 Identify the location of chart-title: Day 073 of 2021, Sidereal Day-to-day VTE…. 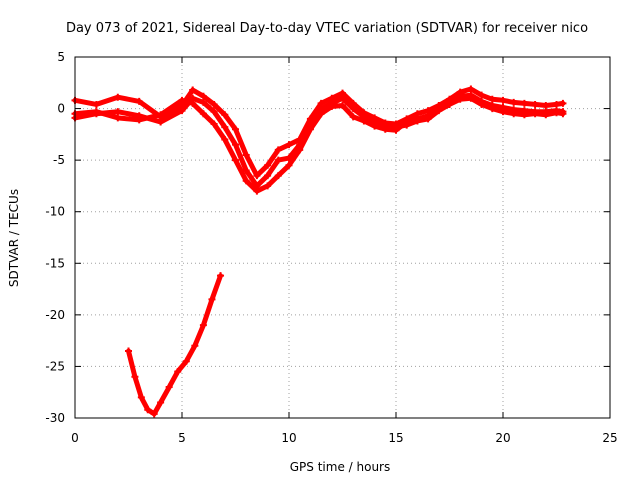
(327, 28).